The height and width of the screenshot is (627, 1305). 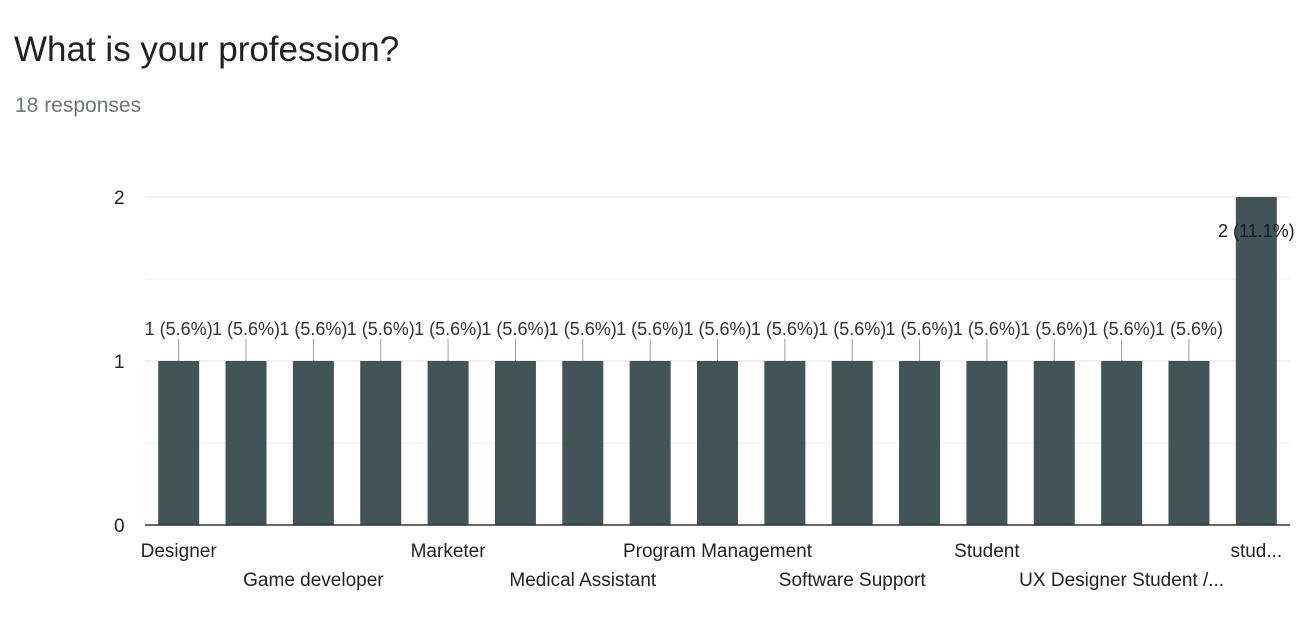 I want to click on y-tick-label: 1, so click(x=119, y=362).